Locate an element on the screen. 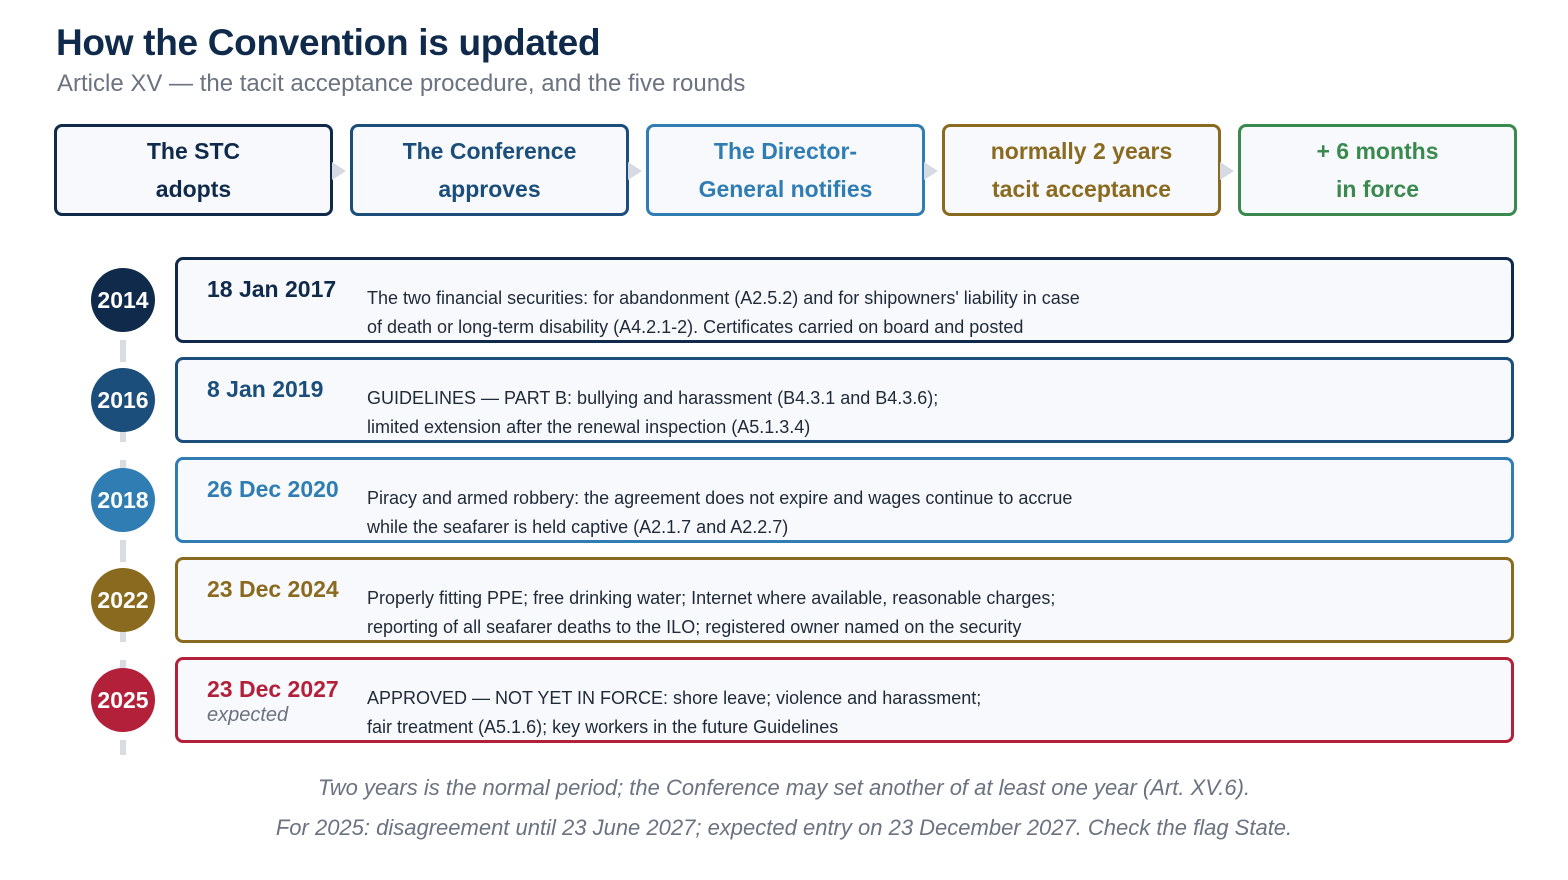  year-badge: 2022 is located at coordinates (123, 600).